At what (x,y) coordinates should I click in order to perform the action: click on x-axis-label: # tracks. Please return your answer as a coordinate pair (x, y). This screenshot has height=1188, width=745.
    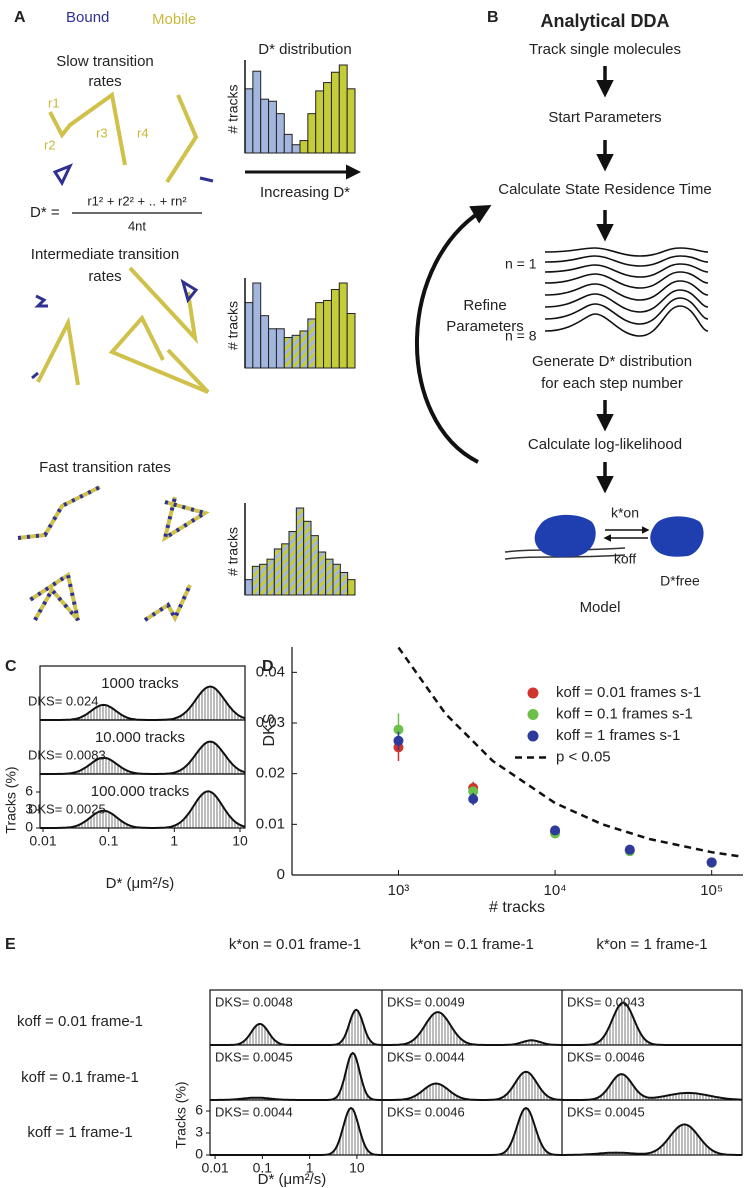
    Looking at the image, I should click on (517, 907).